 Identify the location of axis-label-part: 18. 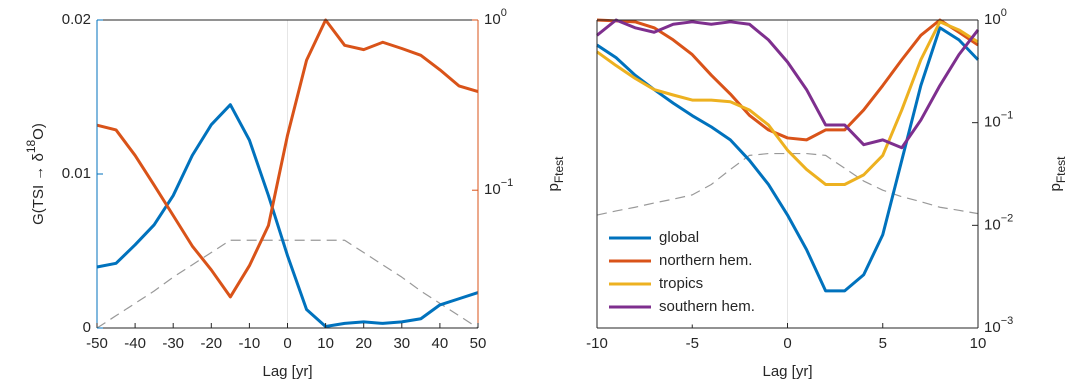
(31, 146).